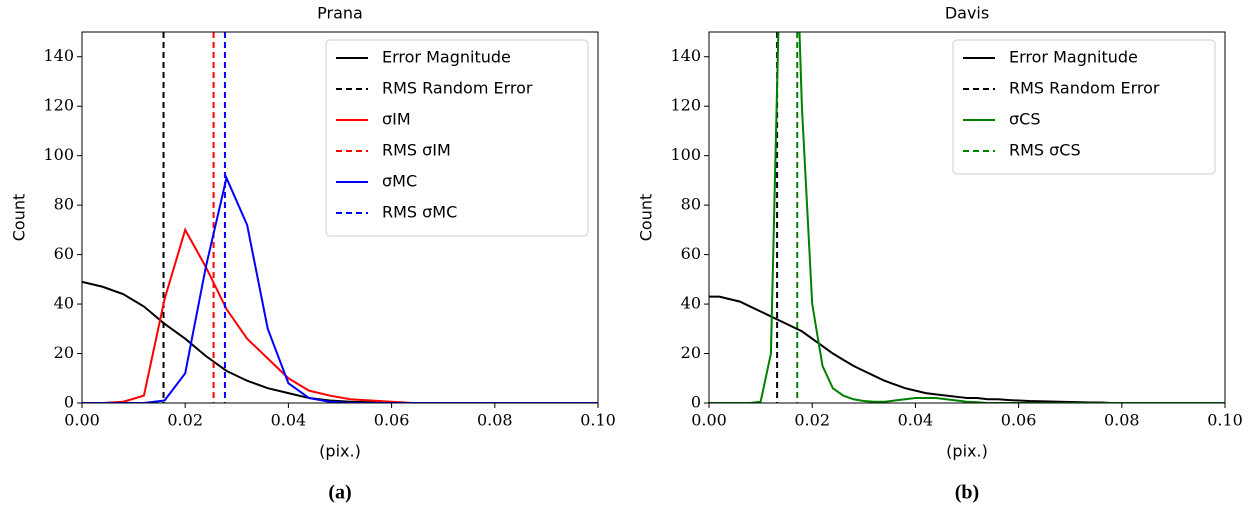  What do you see at coordinates (419, 212) in the screenshot?
I see `legend-label: RMS σMC` at bounding box center [419, 212].